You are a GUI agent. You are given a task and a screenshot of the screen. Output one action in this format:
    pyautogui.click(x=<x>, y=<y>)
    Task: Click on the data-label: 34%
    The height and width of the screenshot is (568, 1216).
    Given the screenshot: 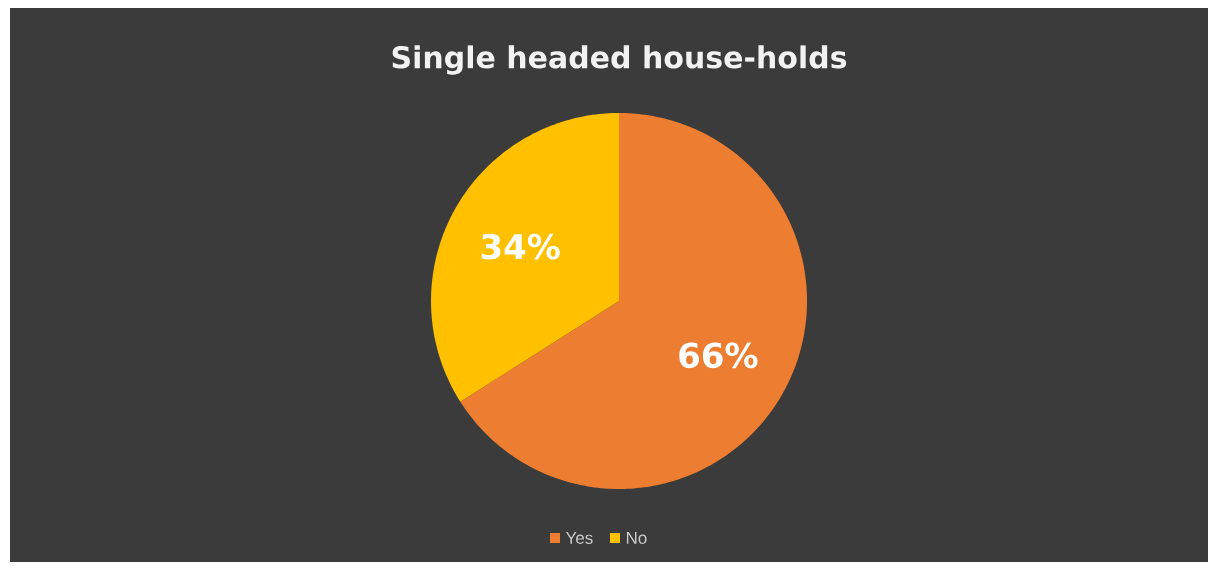 What is the action you would take?
    pyautogui.click(x=520, y=246)
    